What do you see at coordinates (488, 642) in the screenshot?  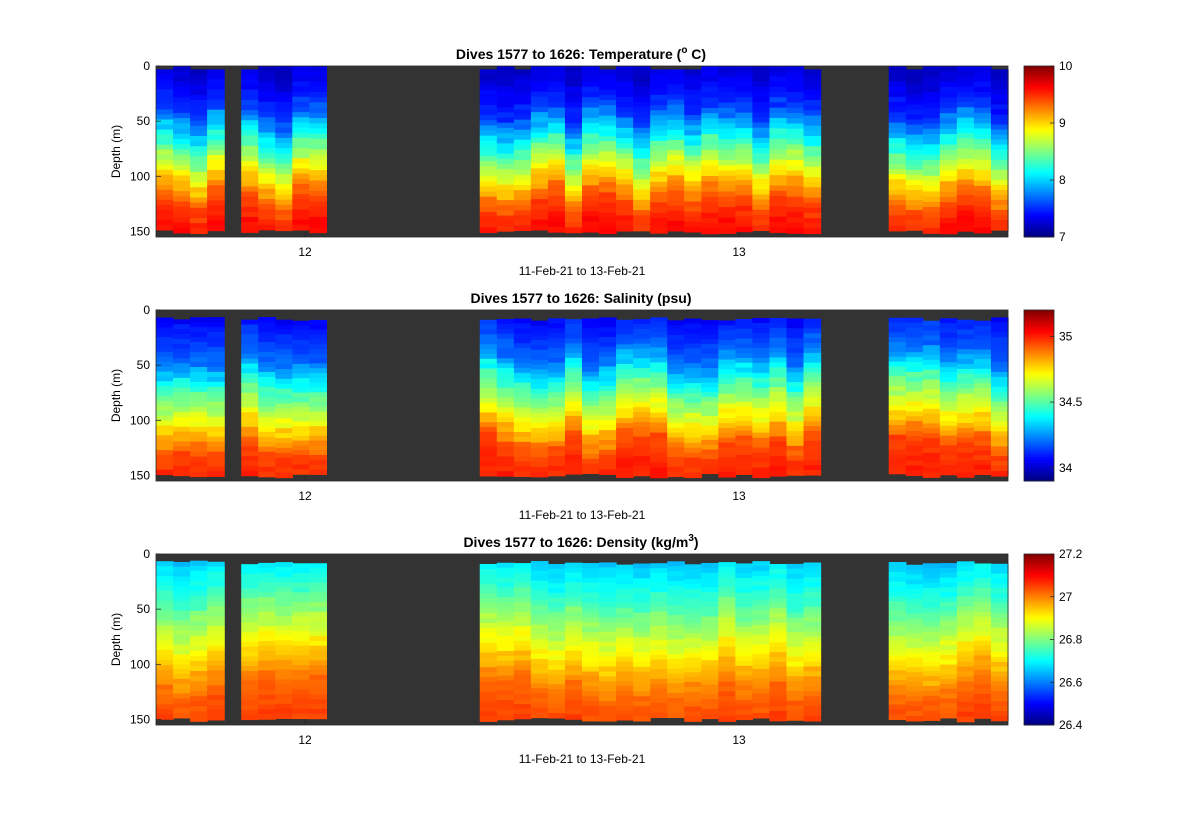 I see `profile-column` at bounding box center [488, 642].